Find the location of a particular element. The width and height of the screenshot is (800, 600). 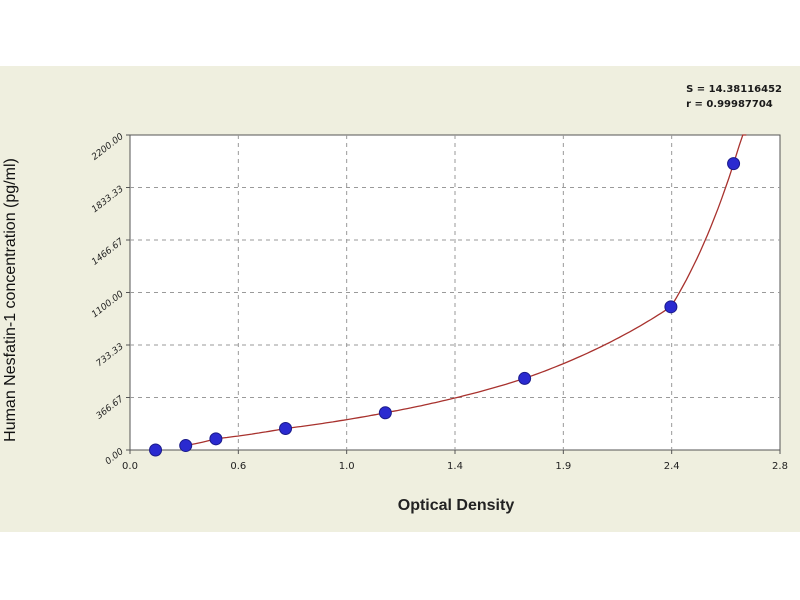

x-tick-label: 0.6 is located at coordinates (238, 466).